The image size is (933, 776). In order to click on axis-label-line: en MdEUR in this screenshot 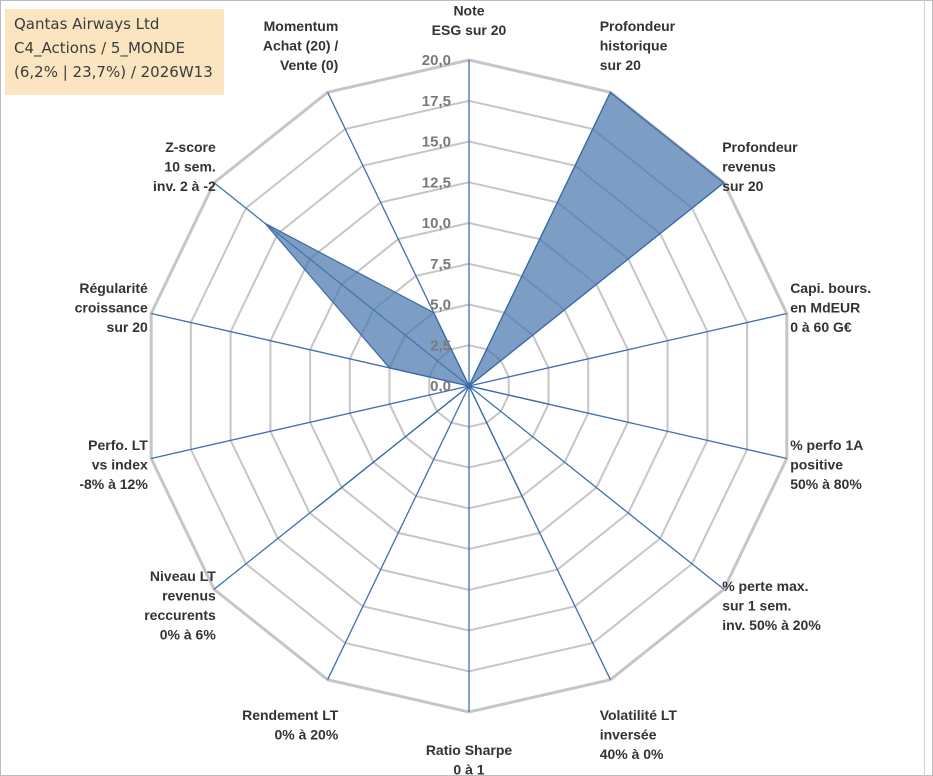, I will do `click(825, 308)`.